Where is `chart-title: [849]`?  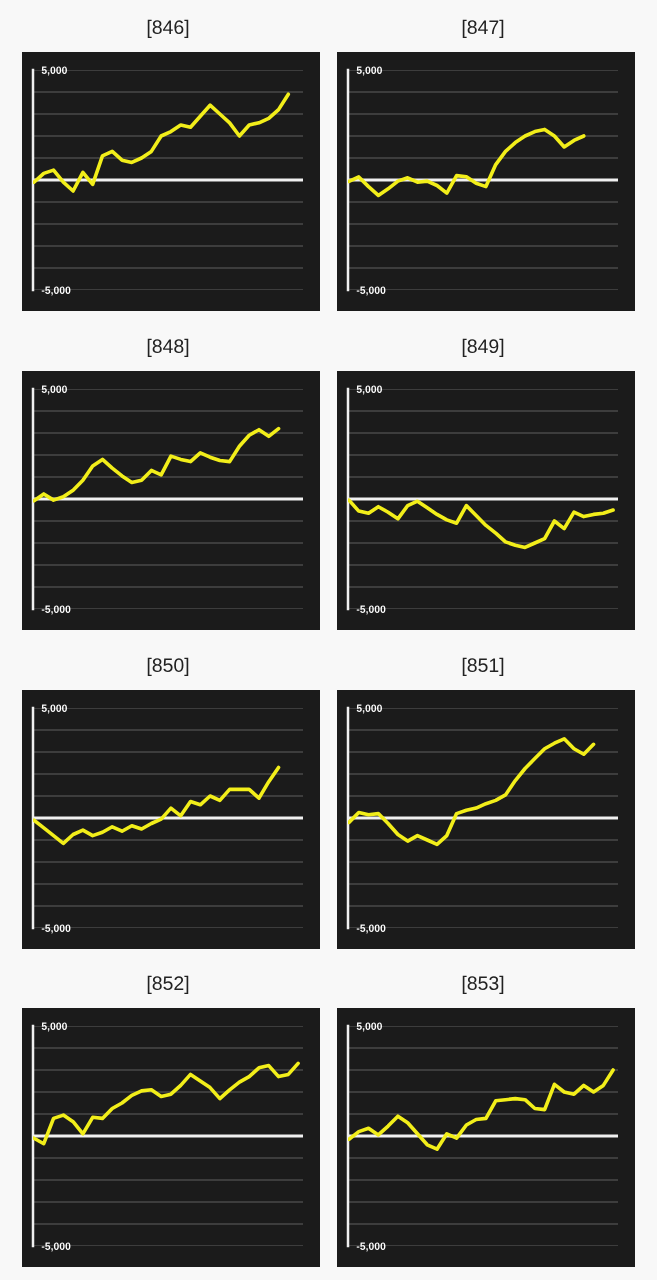 chart-title: [849] is located at coordinates (483, 347).